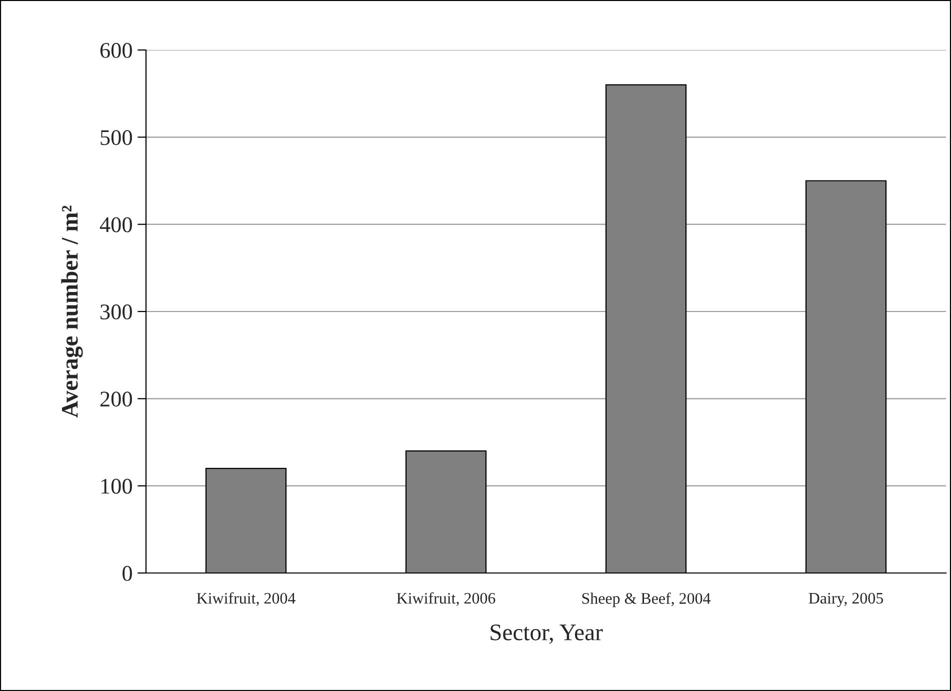  What do you see at coordinates (646, 600) in the screenshot?
I see `x-tick-label: Sheep & Beef, 2004` at bounding box center [646, 600].